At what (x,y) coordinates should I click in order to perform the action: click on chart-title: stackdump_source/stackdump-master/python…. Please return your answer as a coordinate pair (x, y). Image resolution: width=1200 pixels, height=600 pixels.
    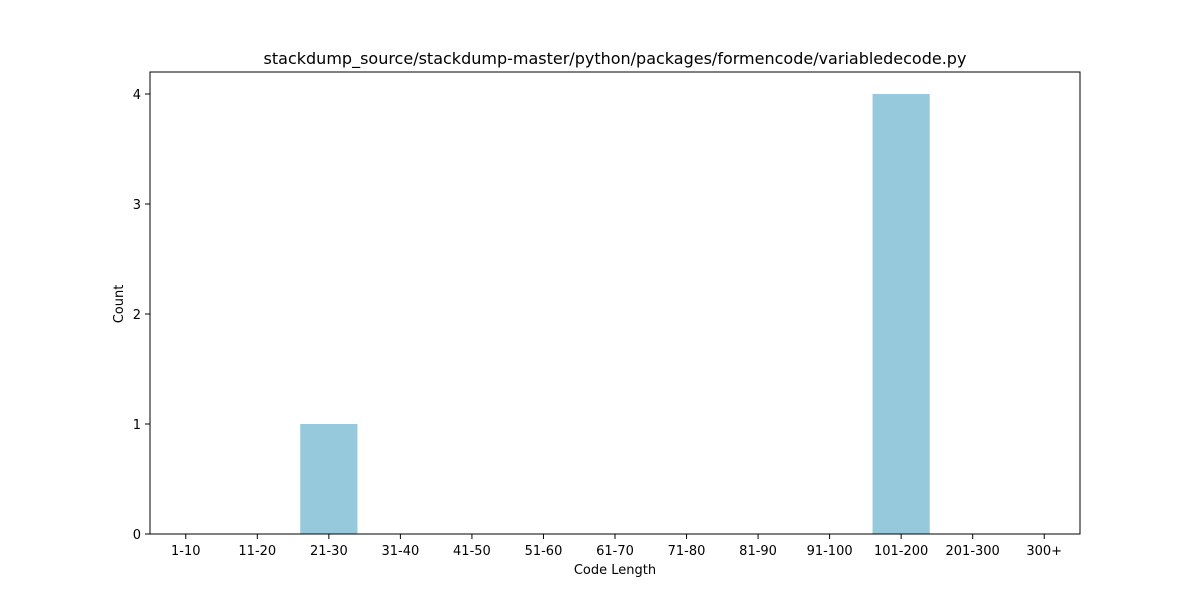
    Looking at the image, I should click on (615, 59).